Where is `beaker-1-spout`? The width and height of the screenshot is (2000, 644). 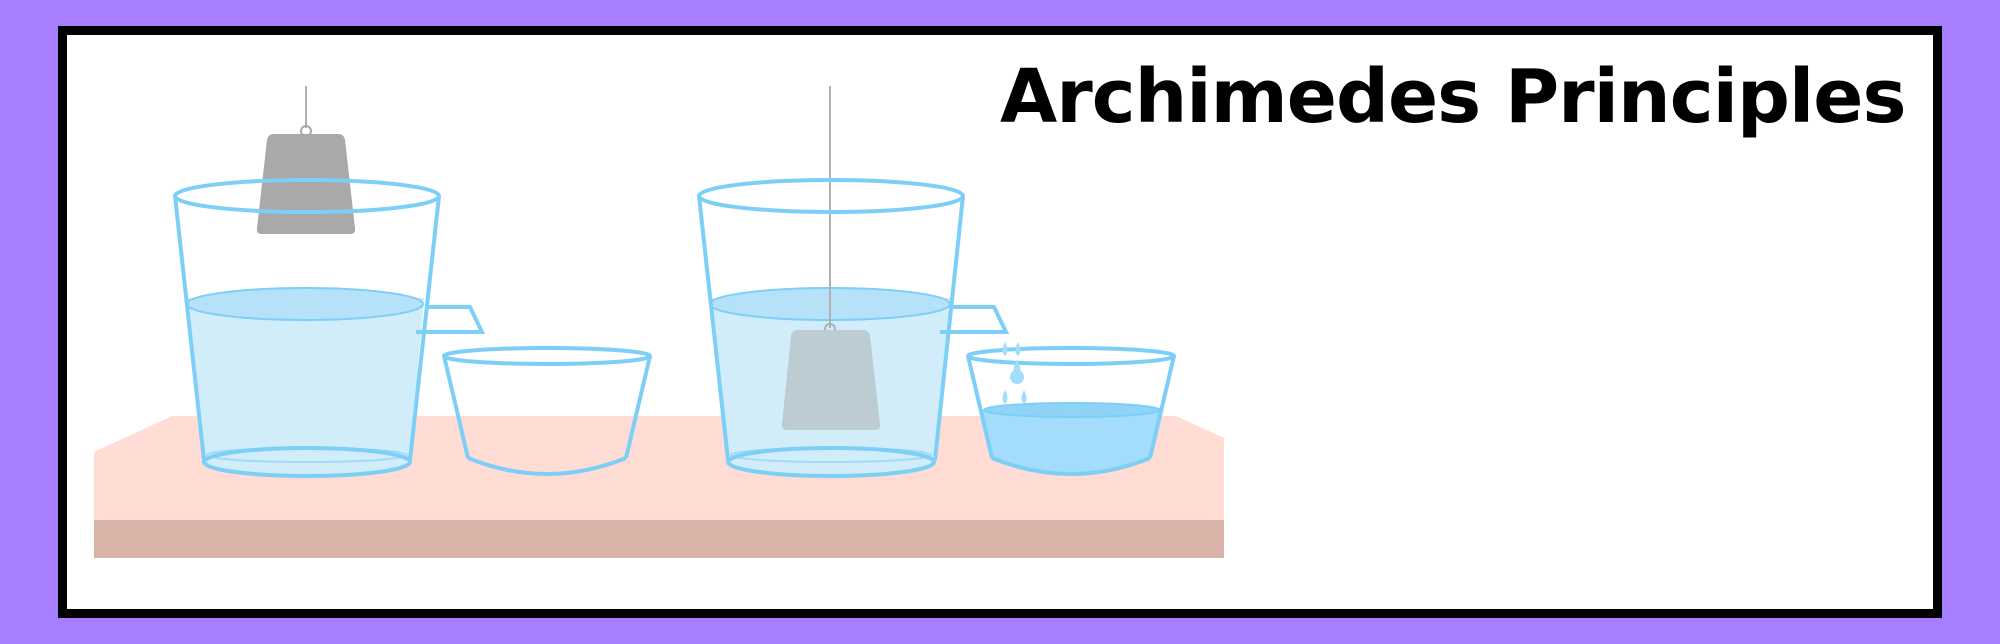 beaker-1-spout is located at coordinates (451, 319).